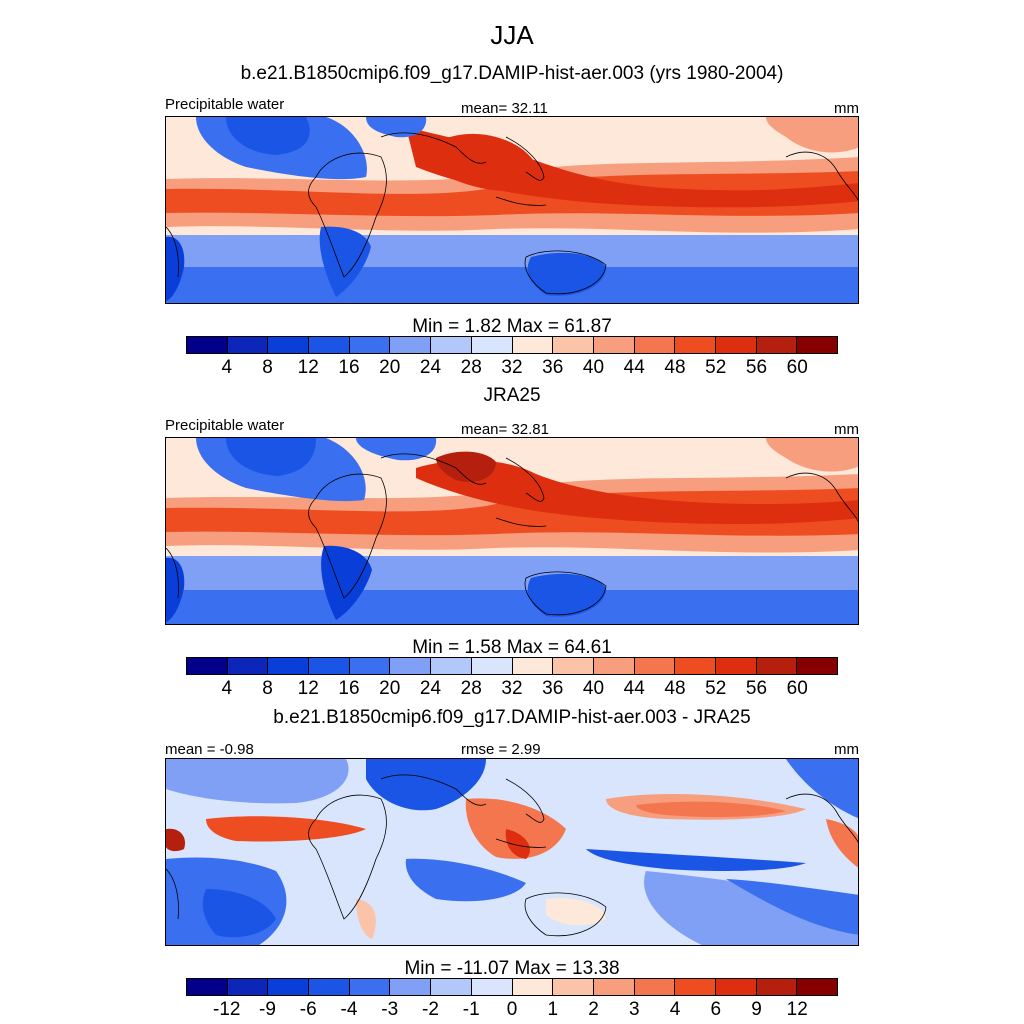 Image resolution: width=1024 pixels, height=1024 pixels. I want to click on panel1-tick: 40, so click(593, 367).